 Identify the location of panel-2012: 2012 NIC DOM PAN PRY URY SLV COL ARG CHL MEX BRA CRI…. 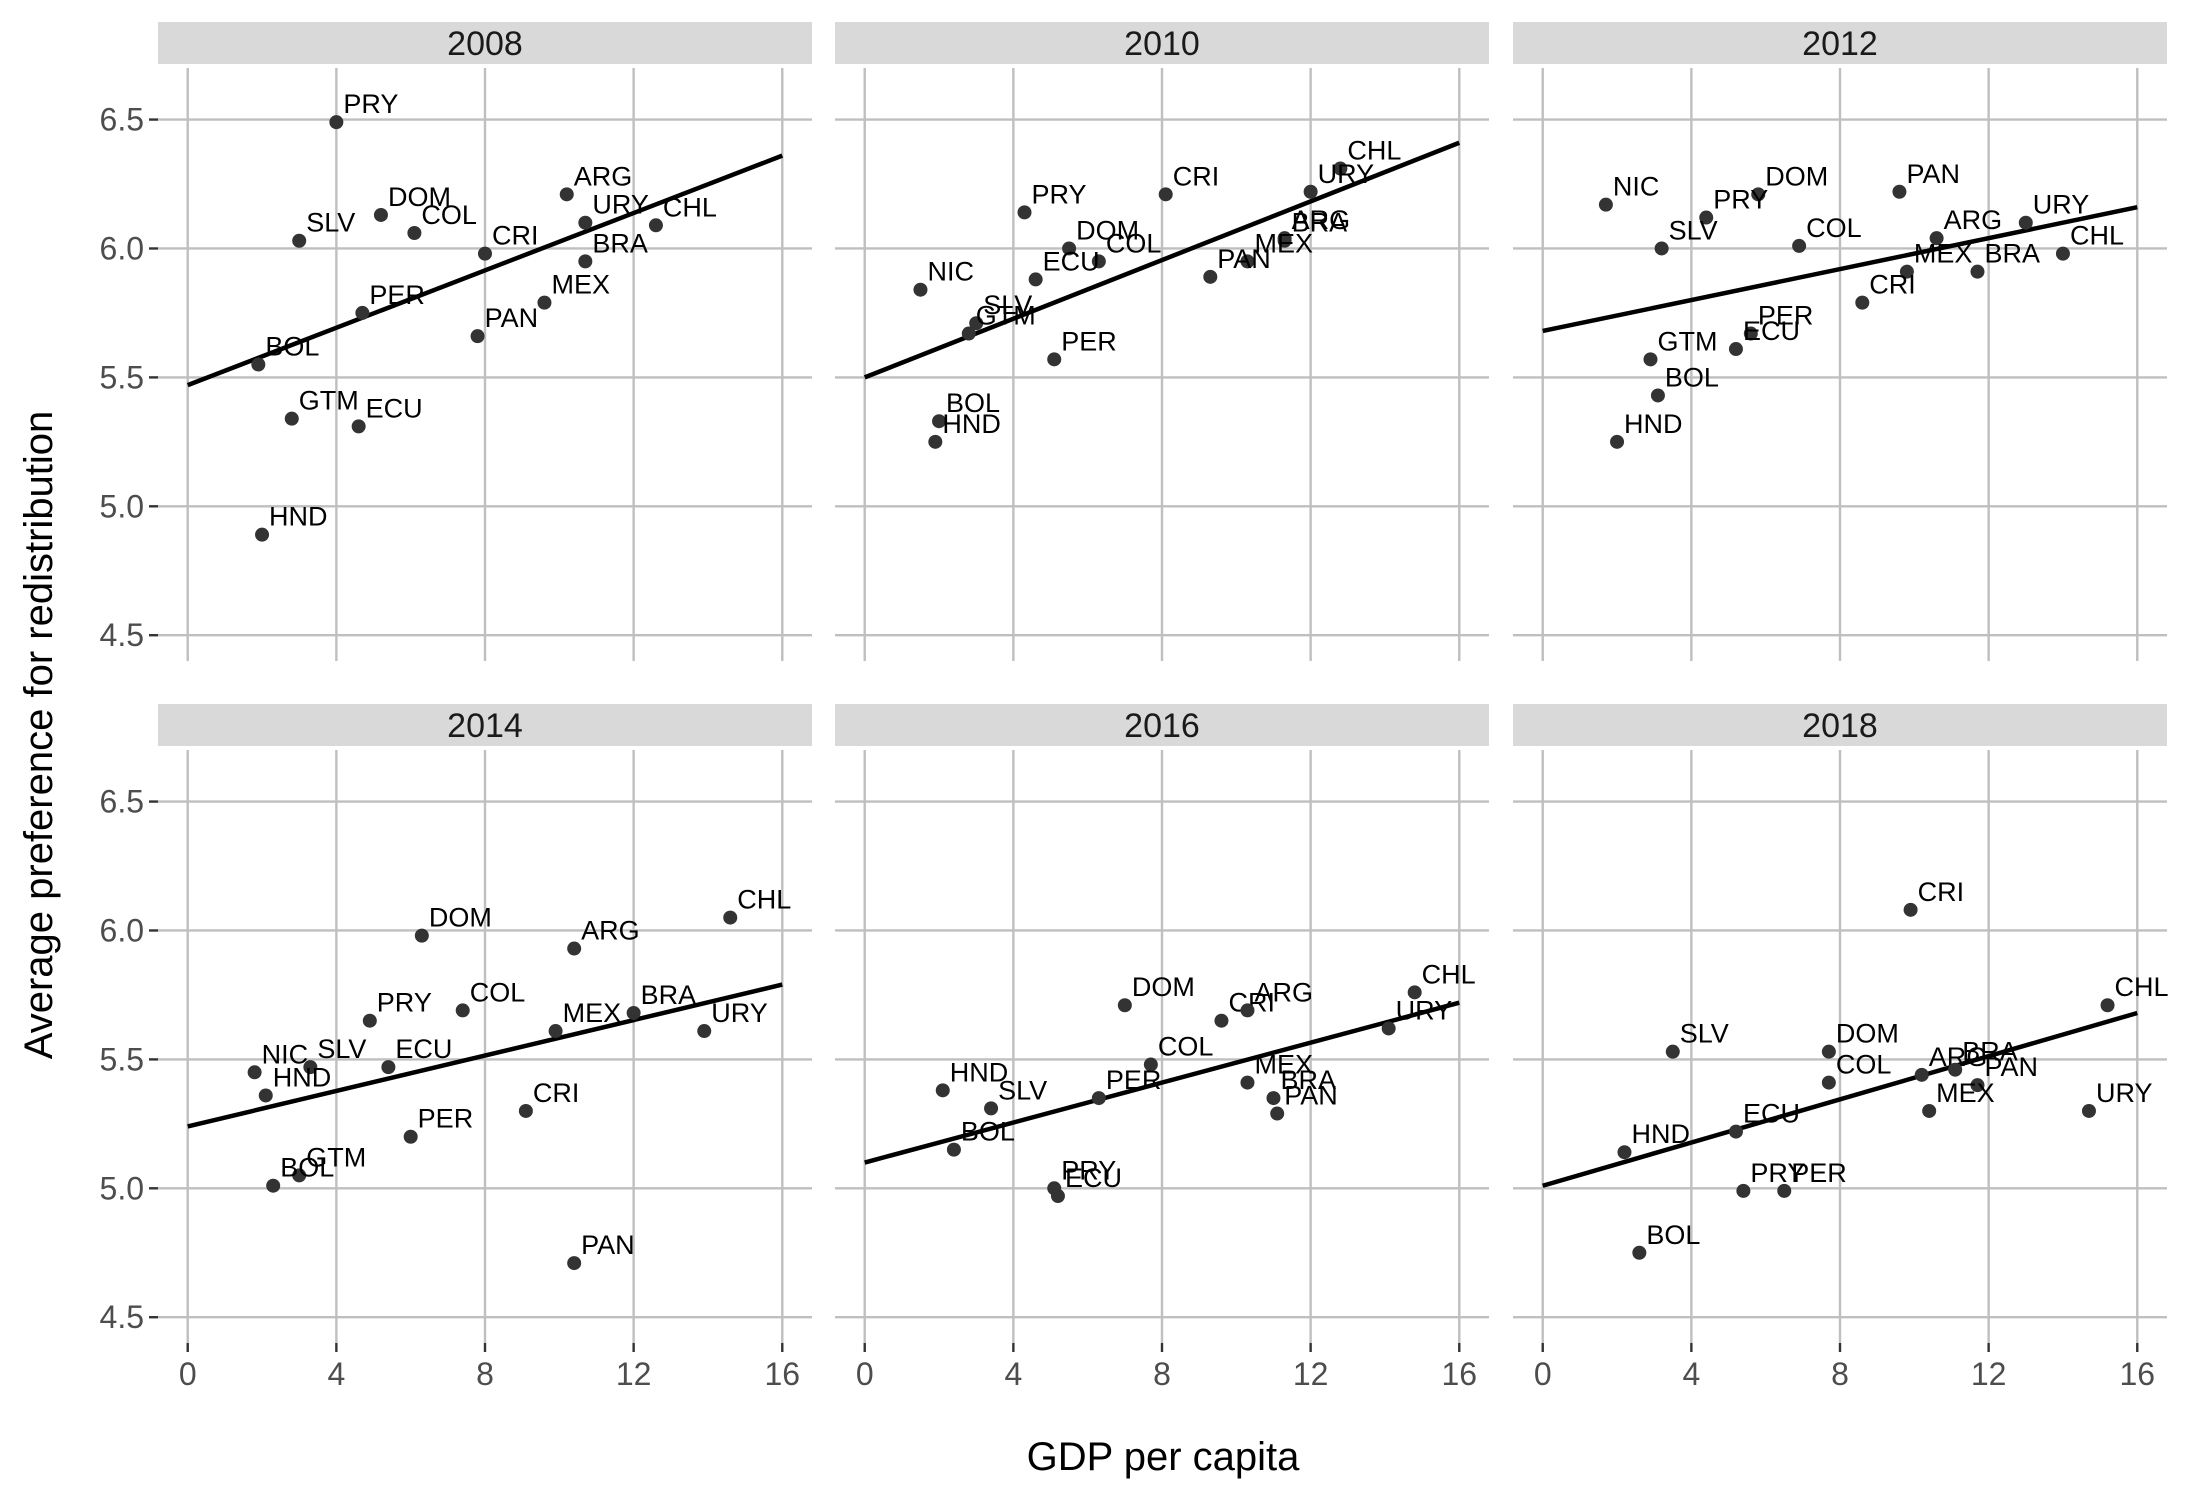
(1840, 341).